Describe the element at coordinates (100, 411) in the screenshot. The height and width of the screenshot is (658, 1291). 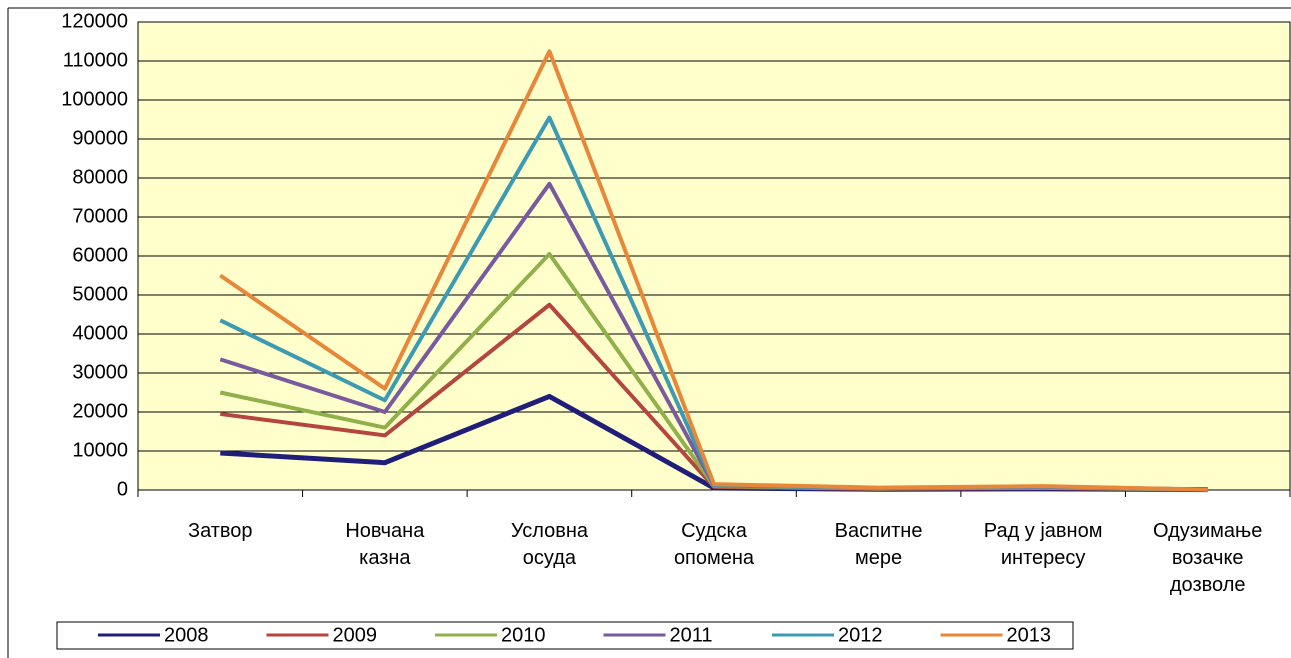
I see `y-tick-label: 20000` at that location.